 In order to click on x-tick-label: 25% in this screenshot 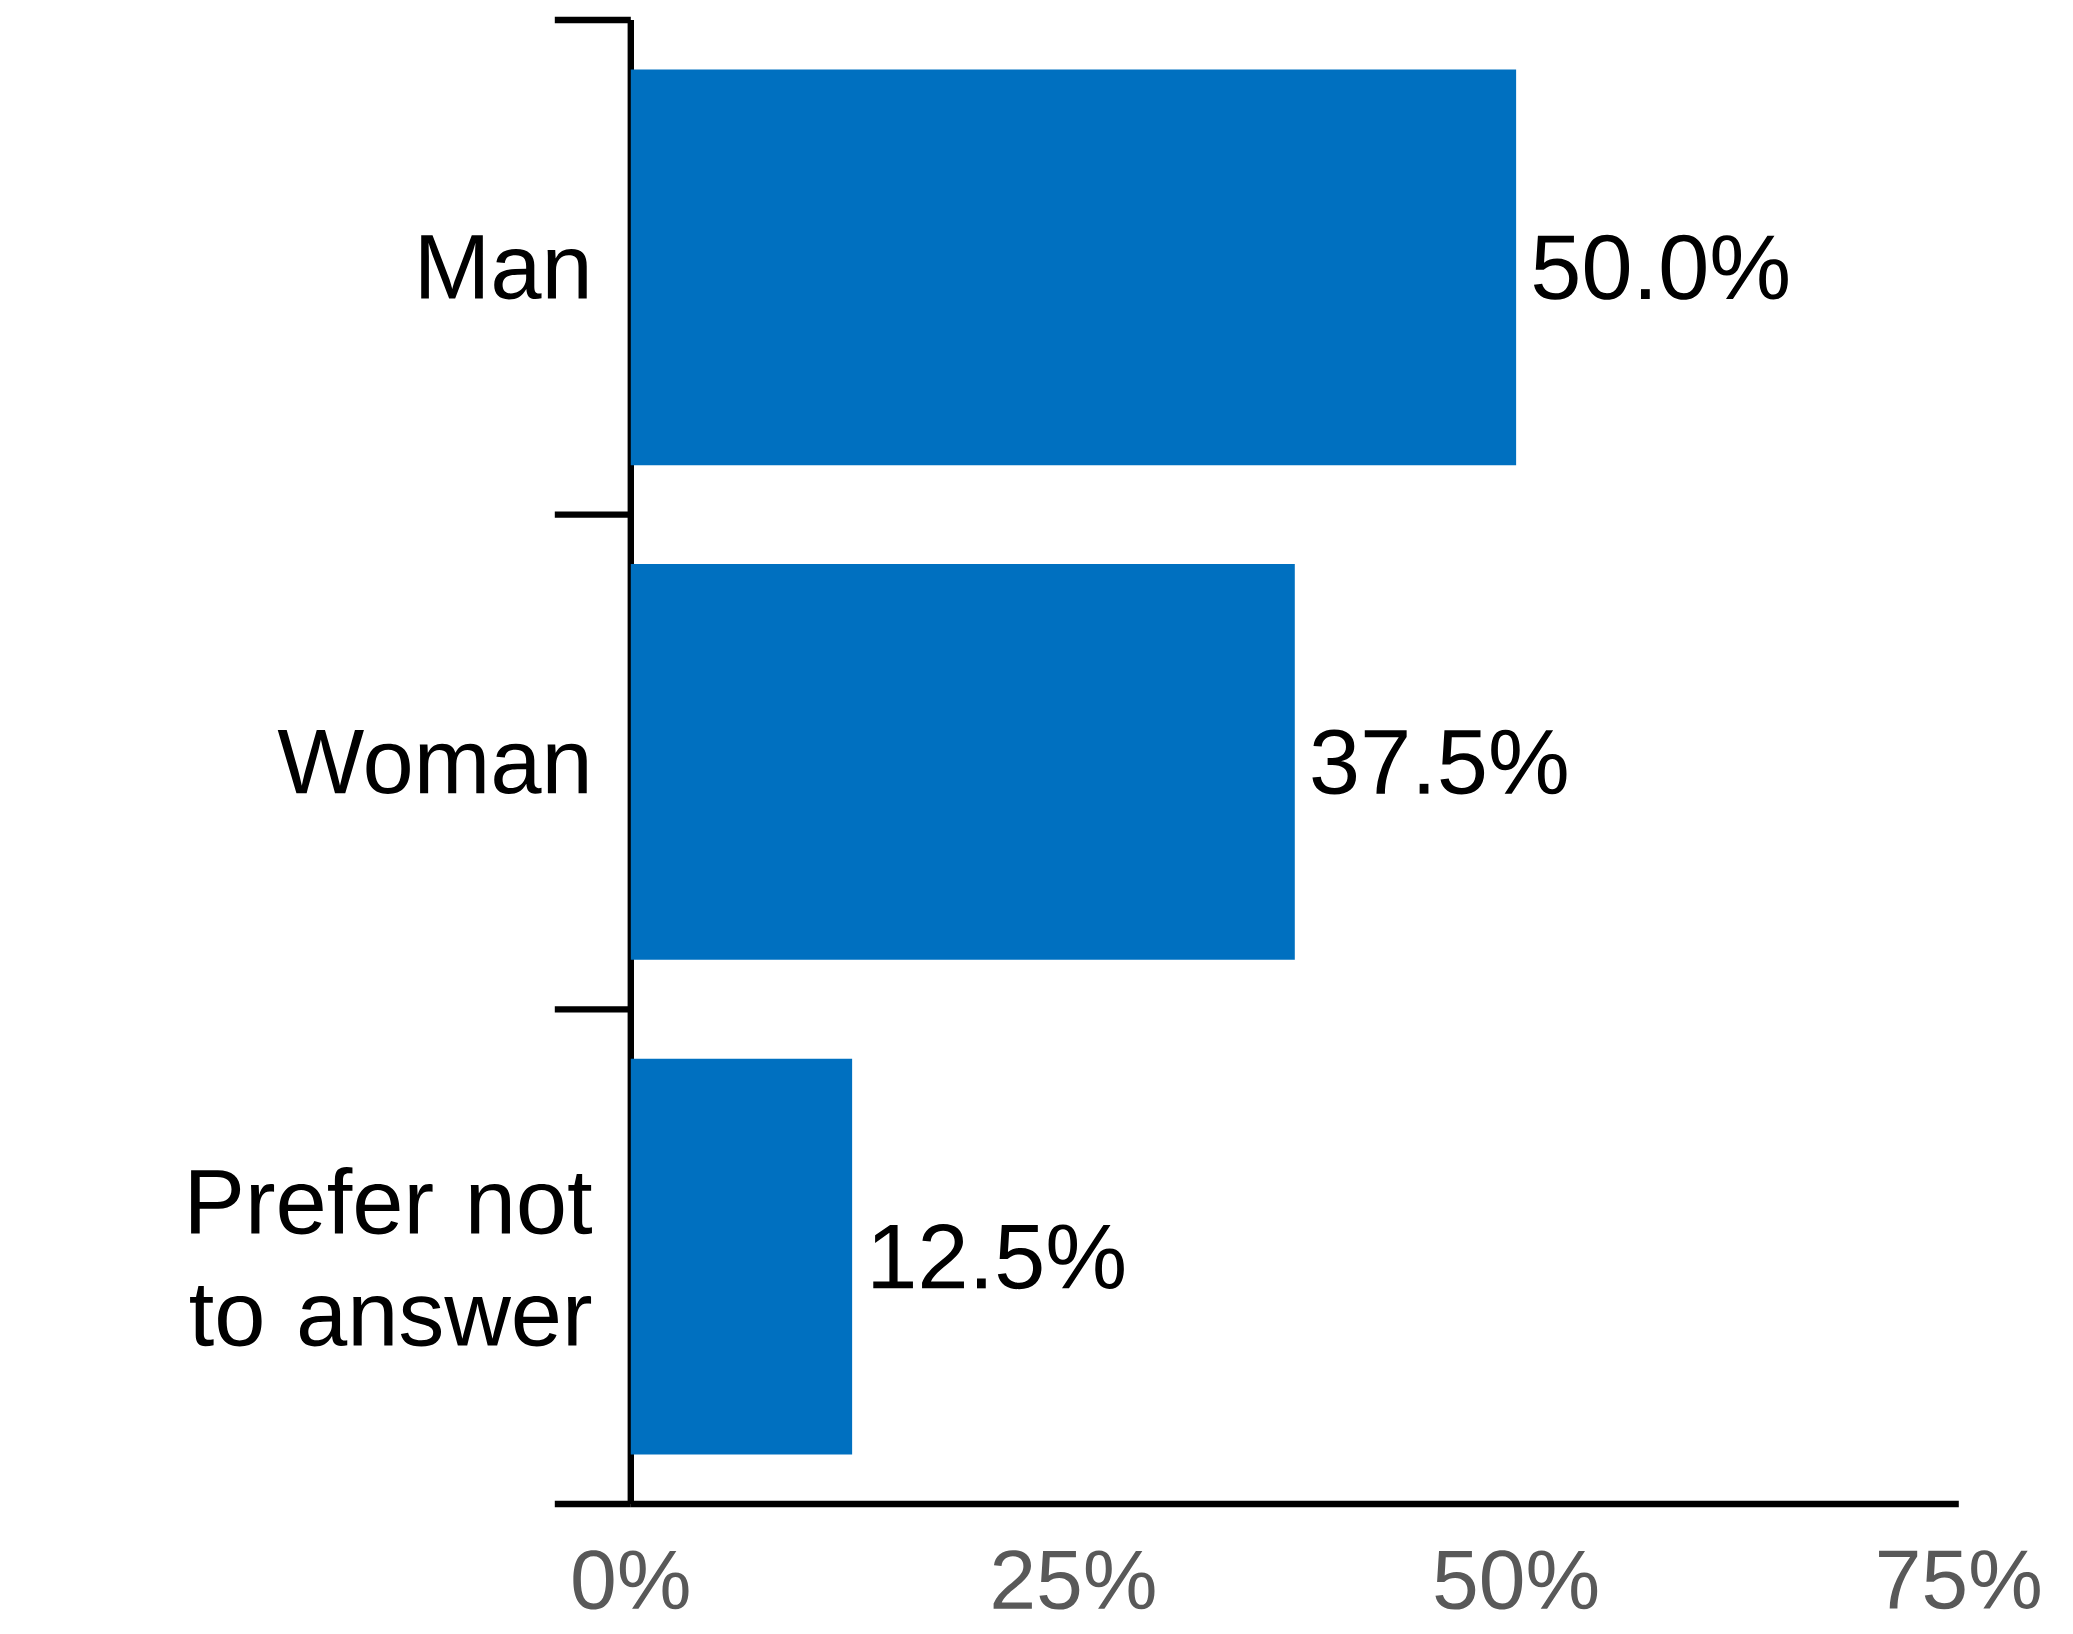, I will do `click(1074, 1580)`.